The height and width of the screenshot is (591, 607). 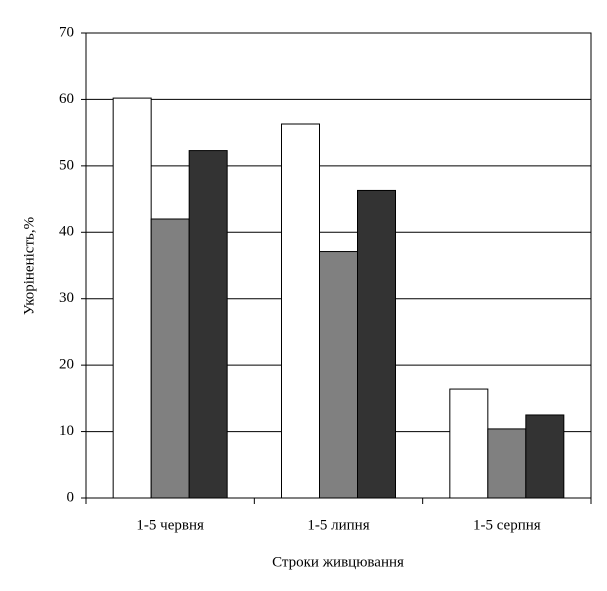 What do you see at coordinates (66, 232) in the screenshot?
I see `y-tick-label: 40` at bounding box center [66, 232].